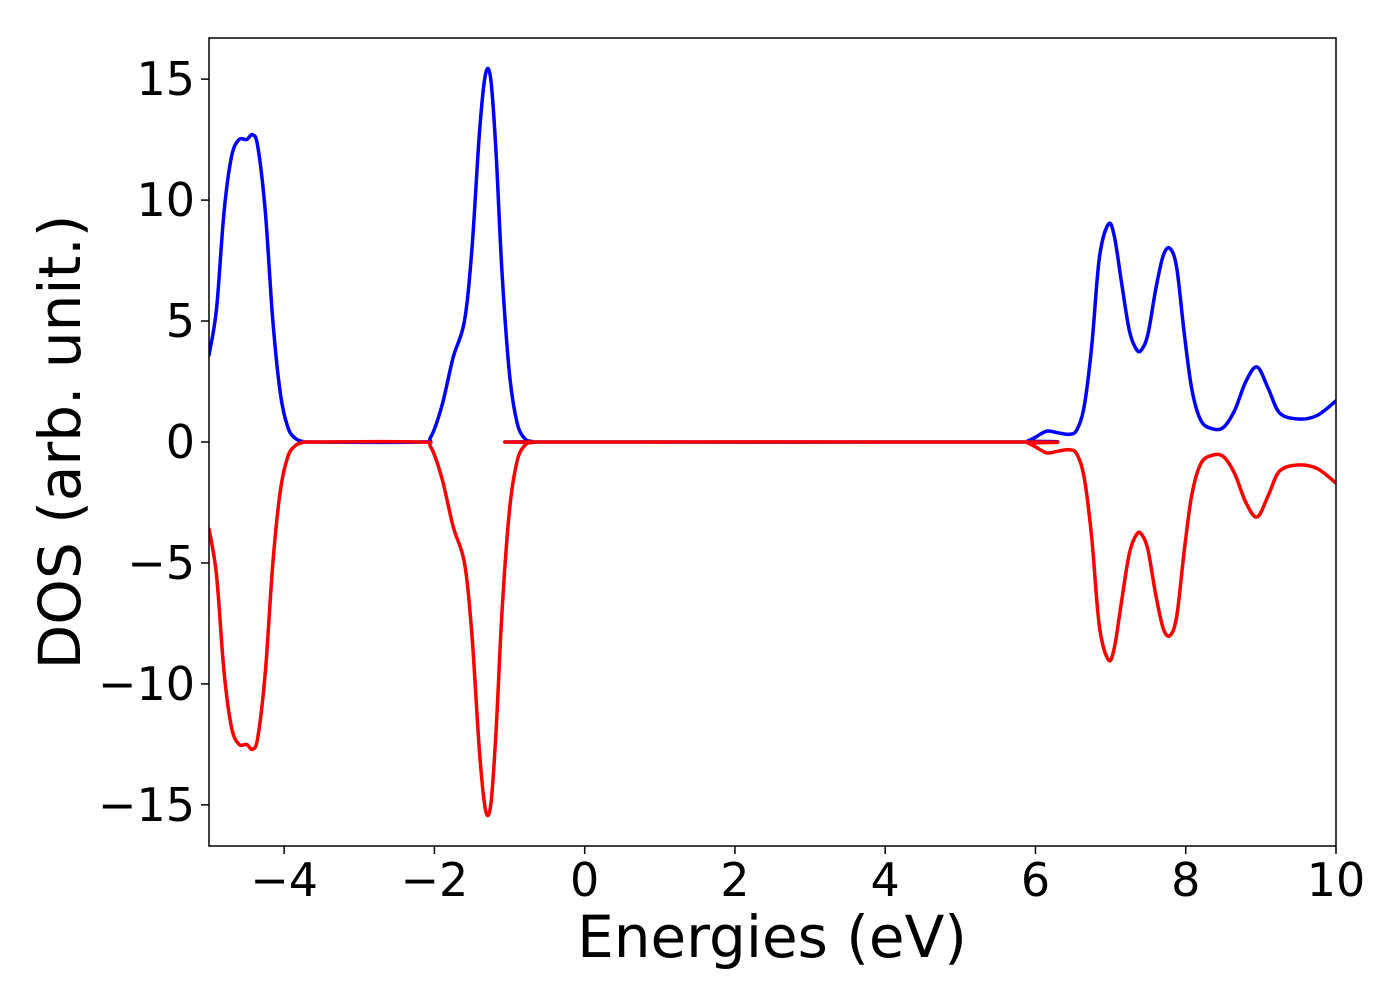 The width and height of the screenshot is (1400, 1000). I want to click on x-tick-label: −2, so click(434, 880).